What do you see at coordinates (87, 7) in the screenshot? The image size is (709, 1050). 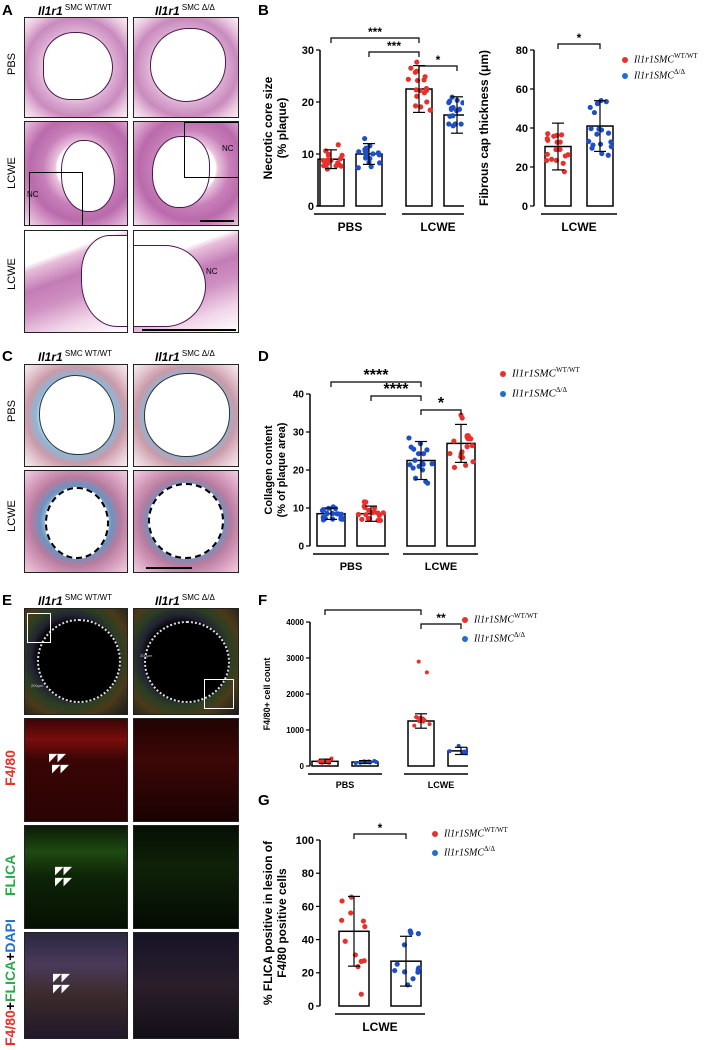 I see `genotype-sup: SMC WT/WT` at bounding box center [87, 7].